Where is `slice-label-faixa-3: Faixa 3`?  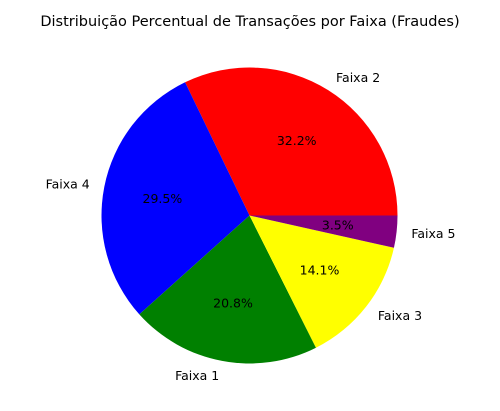
slice-label-faixa-3: Faixa 3 is located at coordinates (400, 315).